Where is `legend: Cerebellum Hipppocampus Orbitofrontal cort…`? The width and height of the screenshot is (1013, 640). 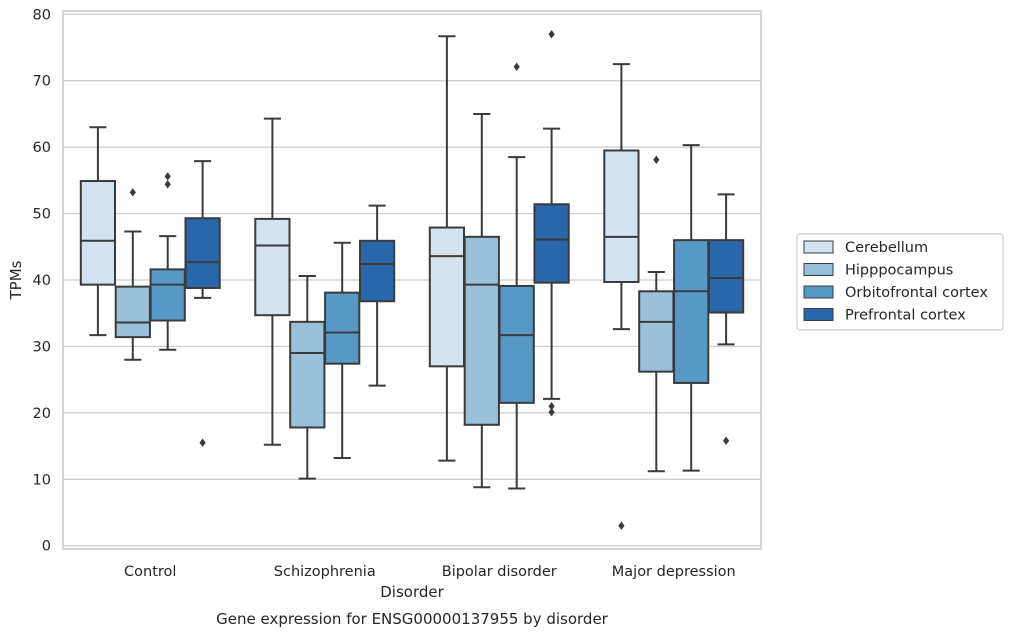
legend: Cerebellum Hipppocampus Orbitofrontal cort… is located at coordinates (900, 282).